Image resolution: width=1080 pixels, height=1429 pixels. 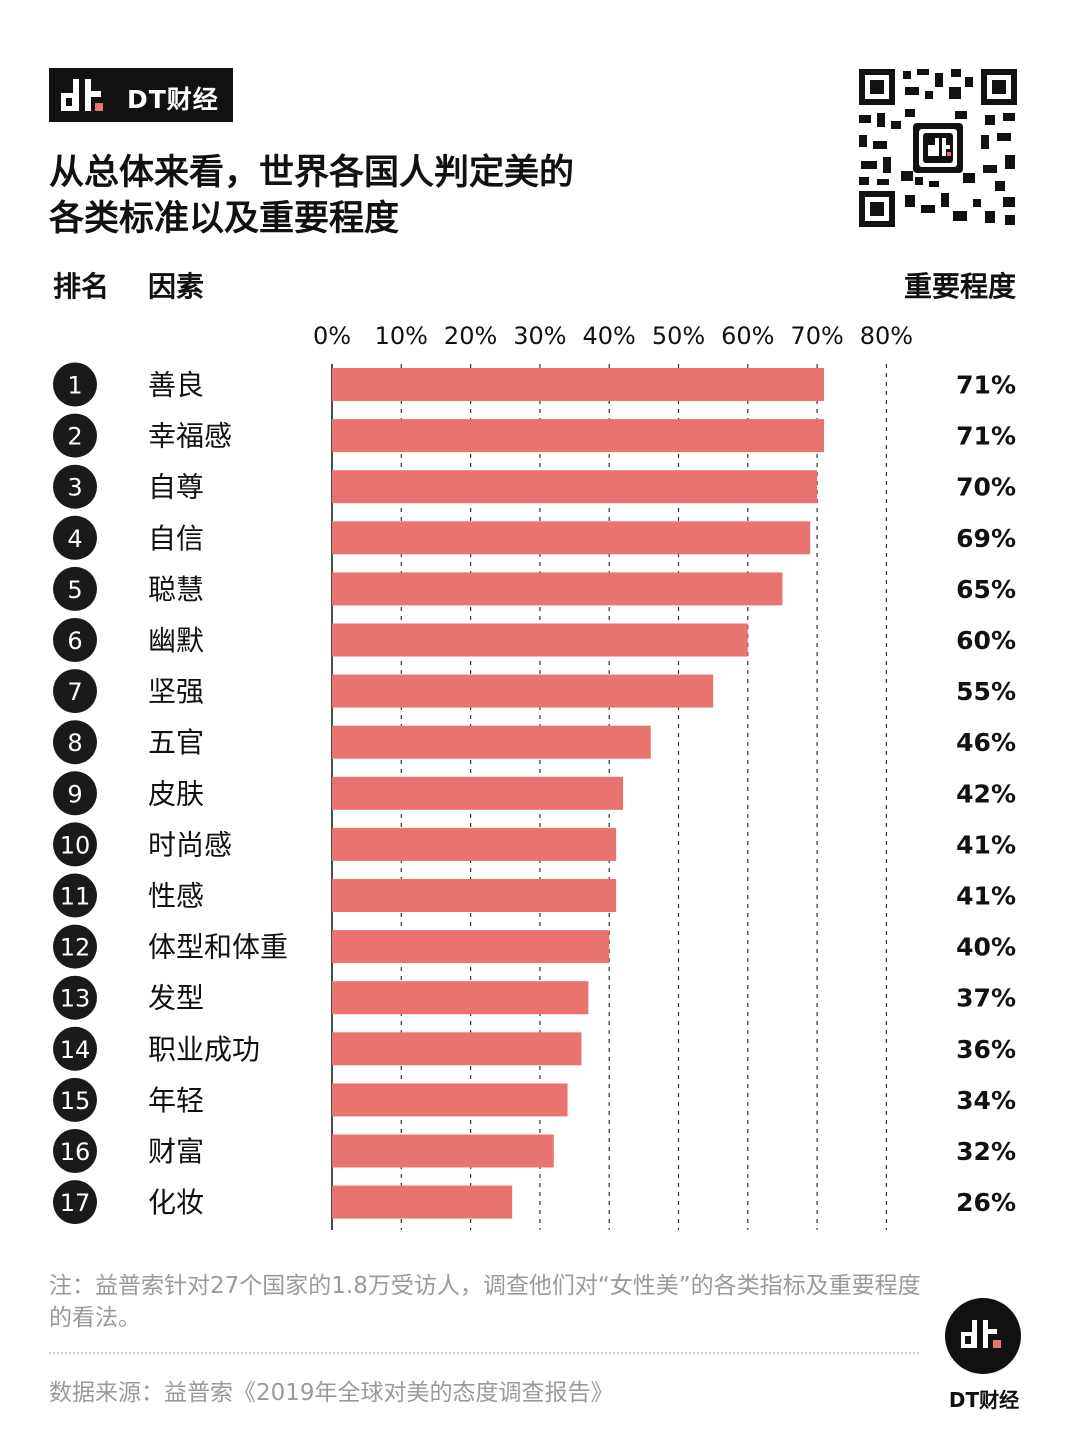 What do you see at coordinates (176, 487) in the screenshot?
I see `category-label: 自尊` at bounding box center [176, 487].